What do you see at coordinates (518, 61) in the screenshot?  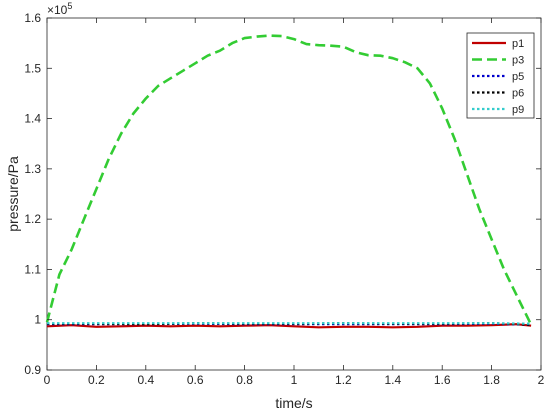 I see `legend-label-p3: p3` at bounding box center [518, 61].